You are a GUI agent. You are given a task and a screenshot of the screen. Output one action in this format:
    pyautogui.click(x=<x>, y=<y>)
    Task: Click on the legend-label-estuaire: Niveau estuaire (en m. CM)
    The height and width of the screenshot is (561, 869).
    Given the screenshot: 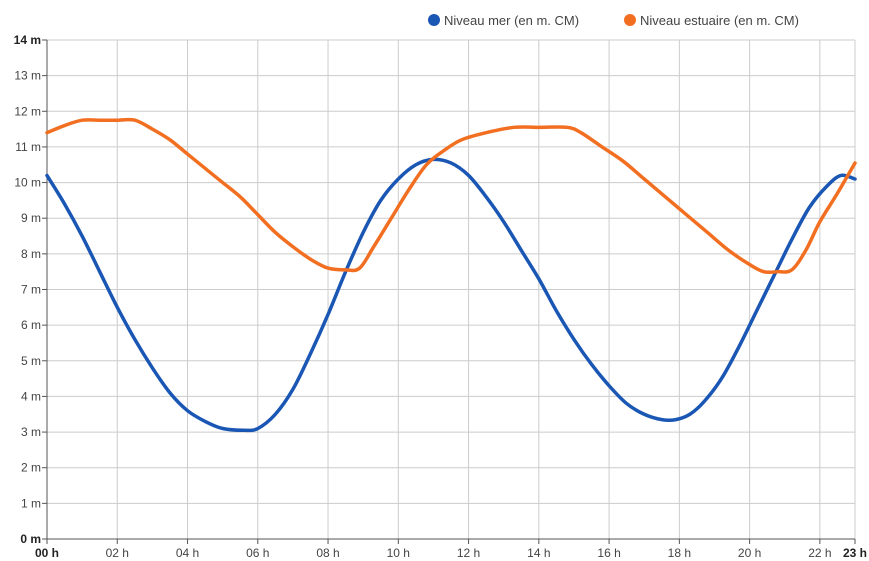 What is the action you would take?
    pyautogui.click(x=719, y=20)
    